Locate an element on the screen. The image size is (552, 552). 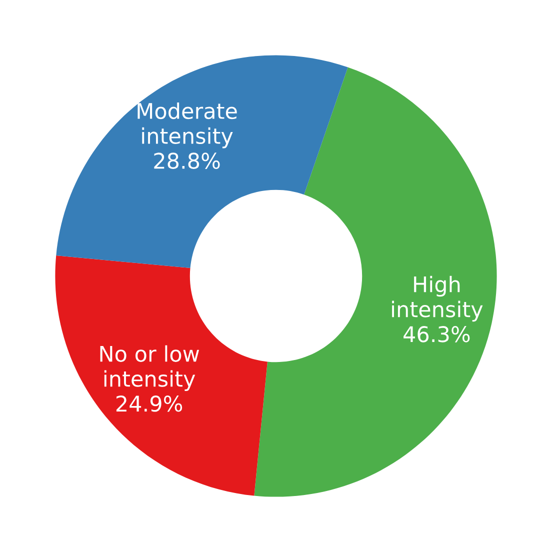
data-label: 46.3% is located at coordinates (437, 334).